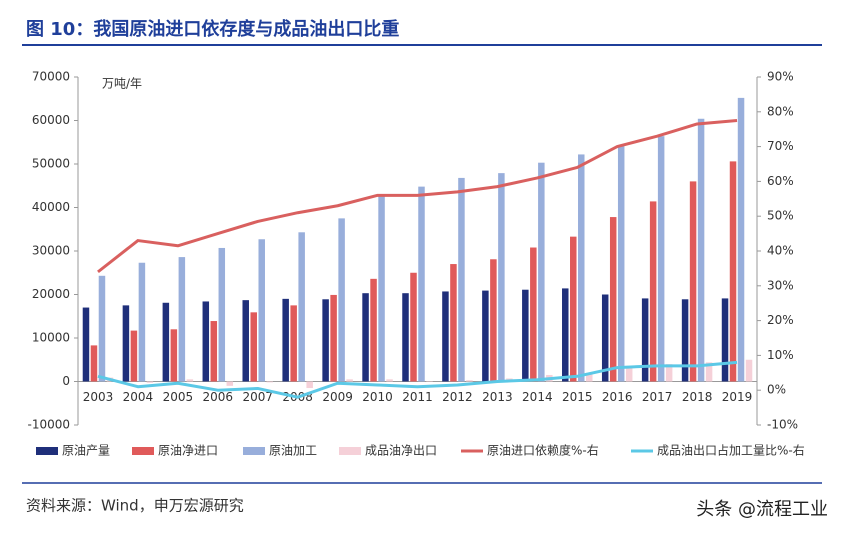  What do you see at coordinates (537, 397) in the screenshot?
I see `x-tick-label: 2014` at bounding box center [537, 397].